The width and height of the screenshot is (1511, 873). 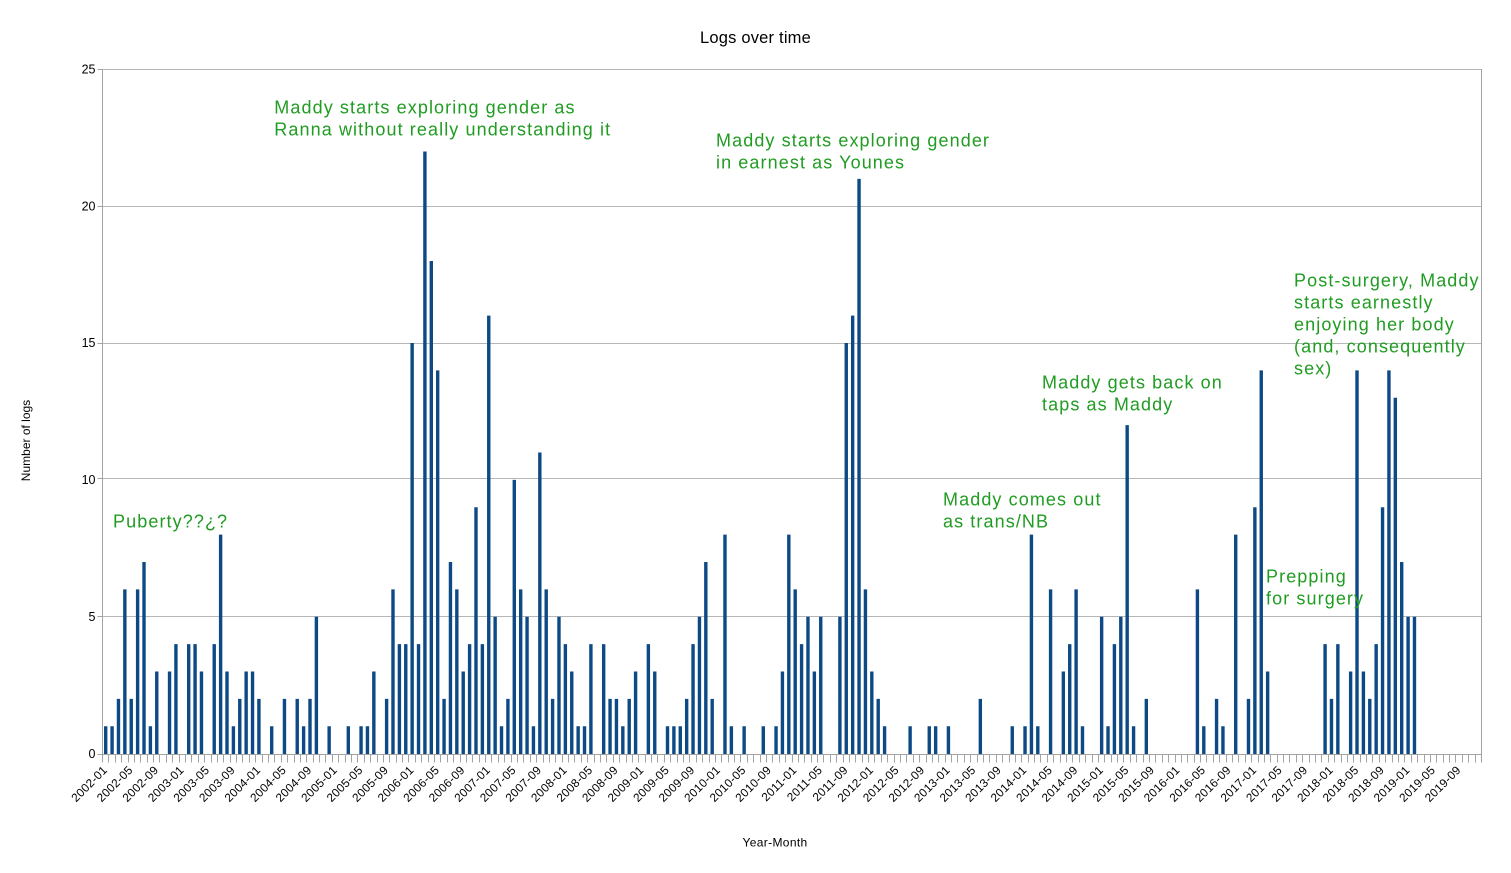 What do you see at coordinates (89, 480) in the screenshot?
I see `svg-text: 10` at bounding box center [89, 480].